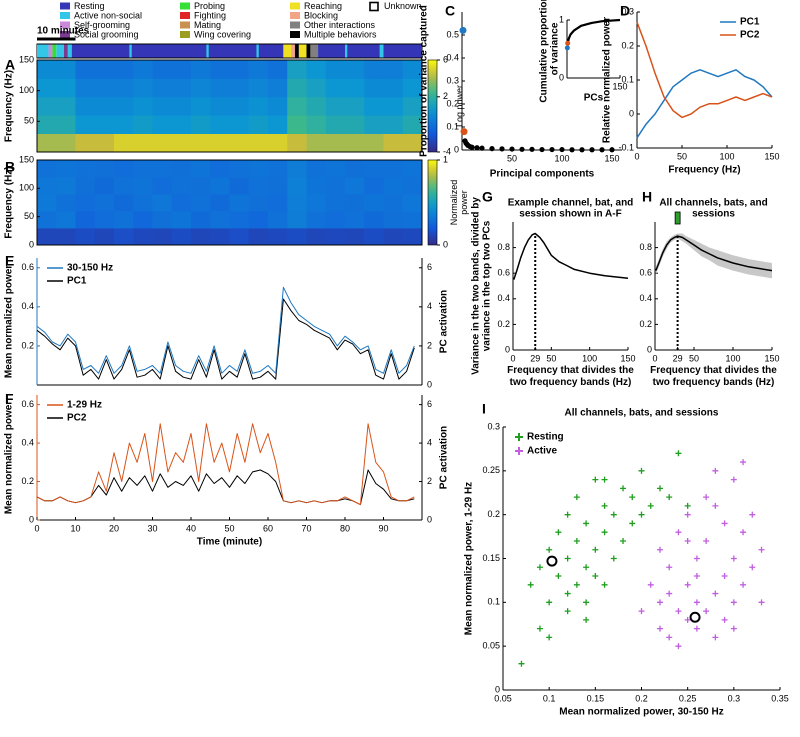  What do you see at coordinates (493, 426) in the screenshot?
I see `y-tick-label: 0.3` at bounding box center [493, 426].